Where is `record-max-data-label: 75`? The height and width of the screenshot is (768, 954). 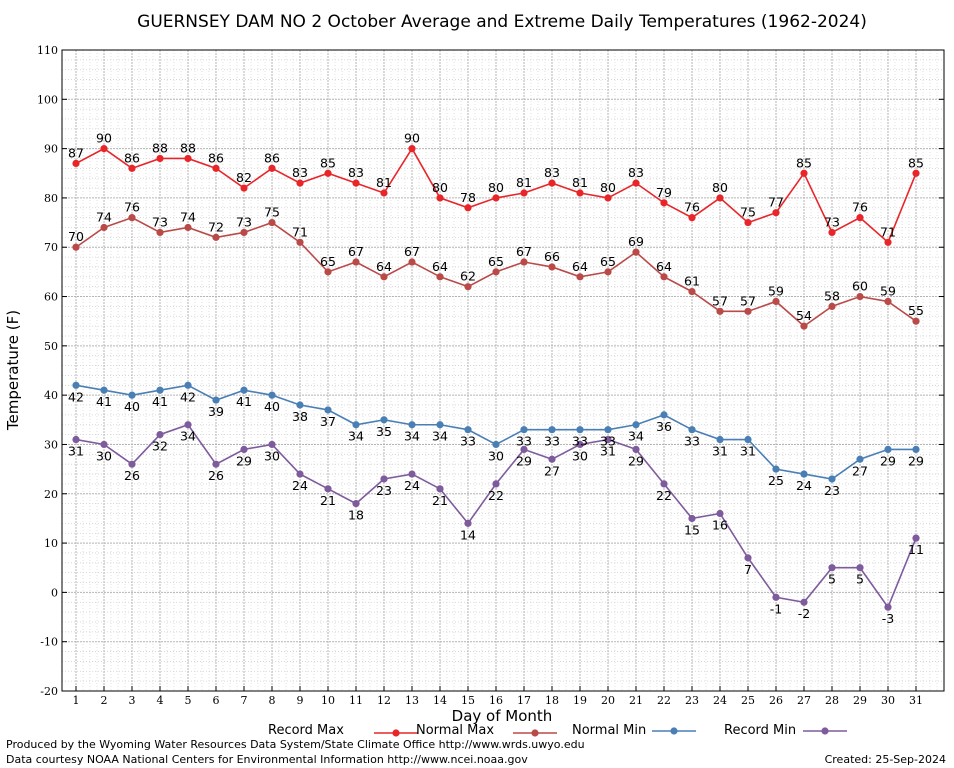
record-max-data-label: 75 is located at coordinates (748, 212).